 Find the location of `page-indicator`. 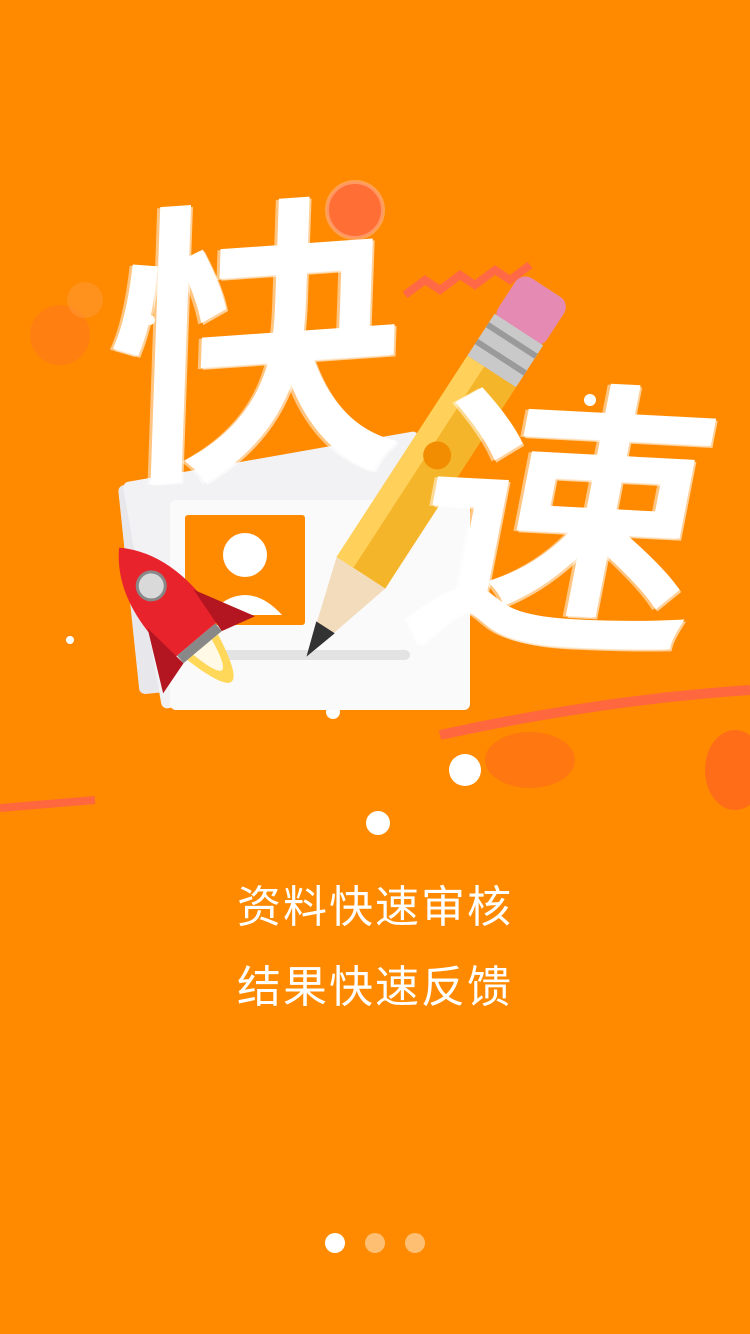

page-indicator is located at coordinates (375, 1244).